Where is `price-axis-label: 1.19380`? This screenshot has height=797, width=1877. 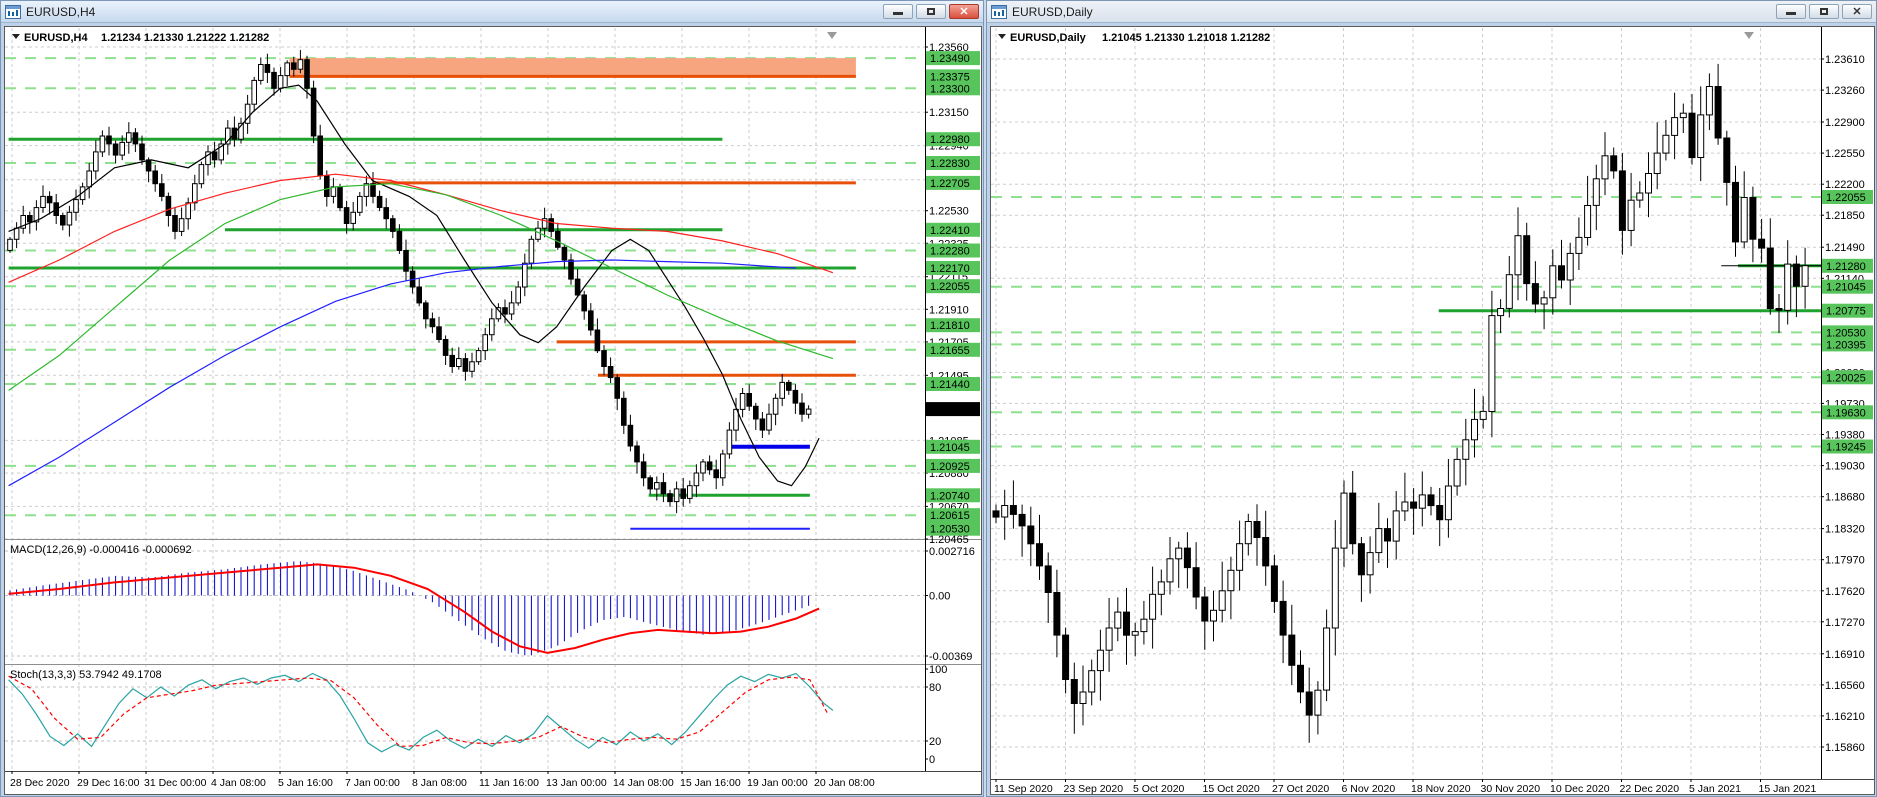
price-axis-label: 1.19380 is located at coordinates (1845, 436).